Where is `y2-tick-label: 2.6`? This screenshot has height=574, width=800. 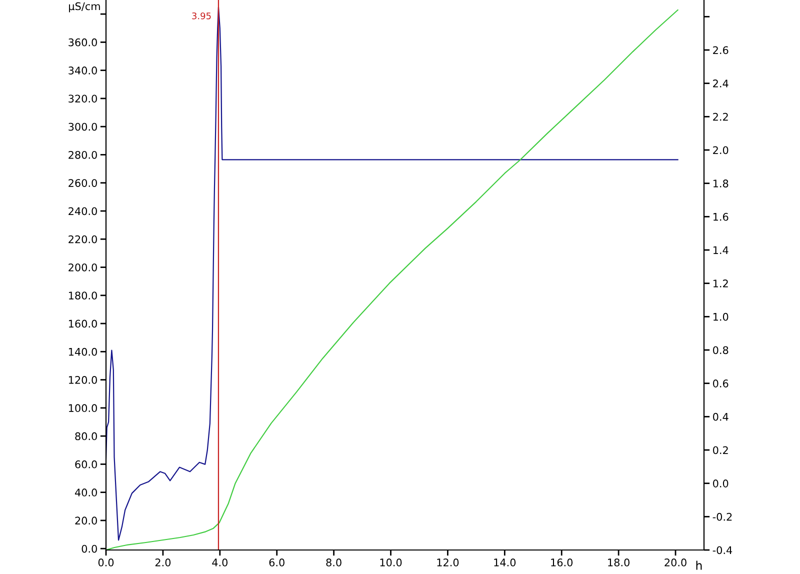
y2-tick-label: 2.6 is located at coordinates (720, 50).